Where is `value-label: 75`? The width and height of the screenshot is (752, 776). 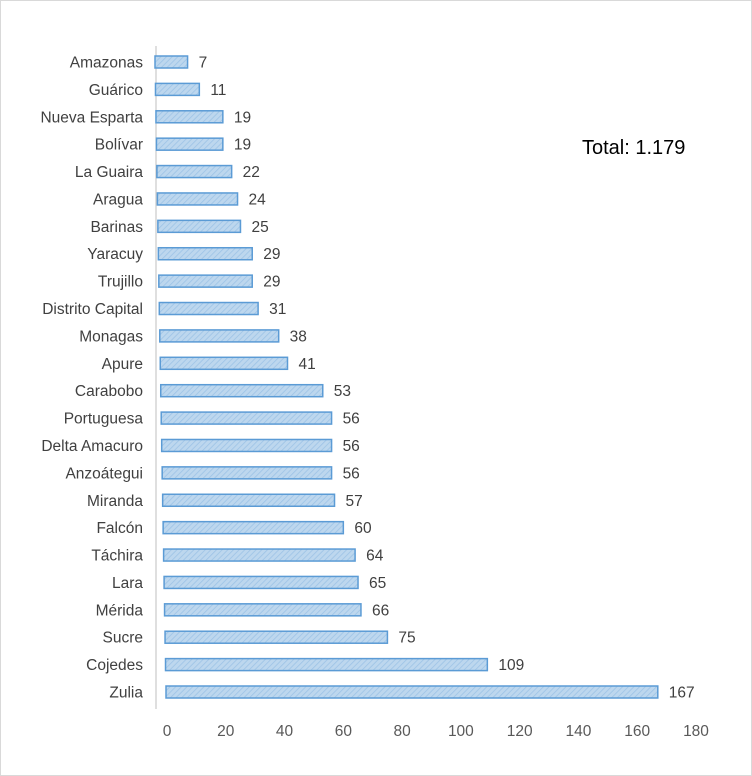 value-label: 75 is located at coordinates (406, 638).